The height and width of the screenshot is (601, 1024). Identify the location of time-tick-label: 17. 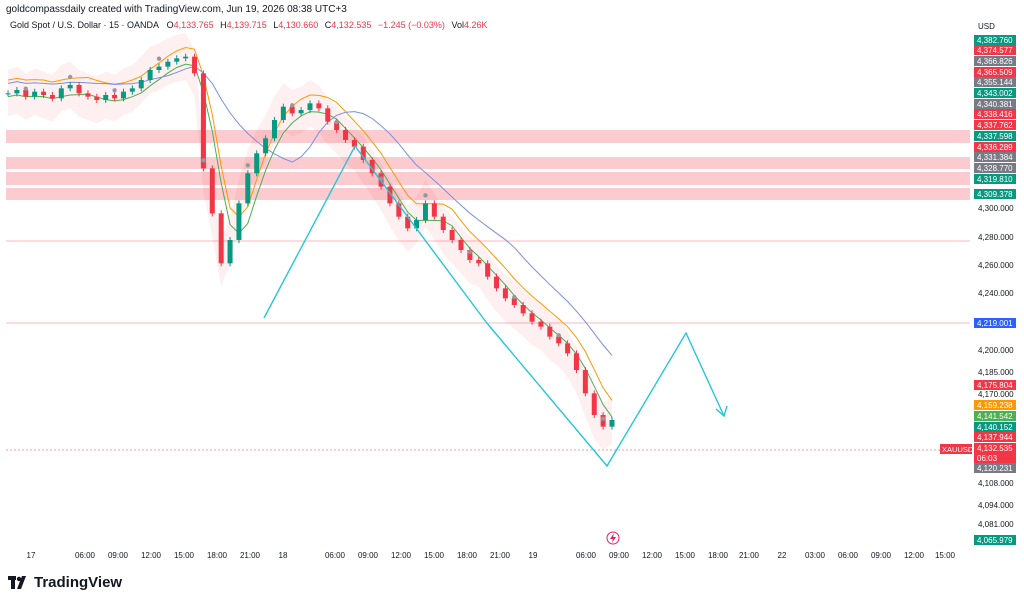
(31, 555).